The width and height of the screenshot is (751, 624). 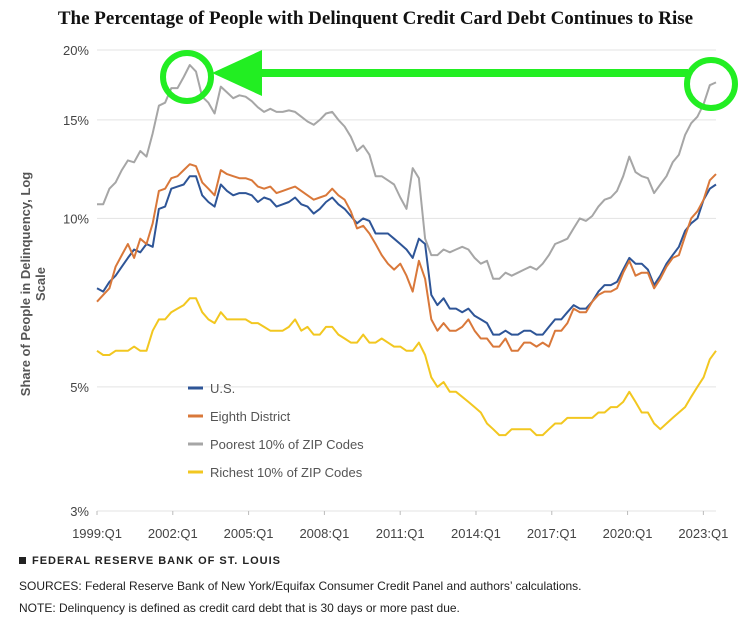 I want to click on y-tick-label: 10%, so click(x=76, y=218).